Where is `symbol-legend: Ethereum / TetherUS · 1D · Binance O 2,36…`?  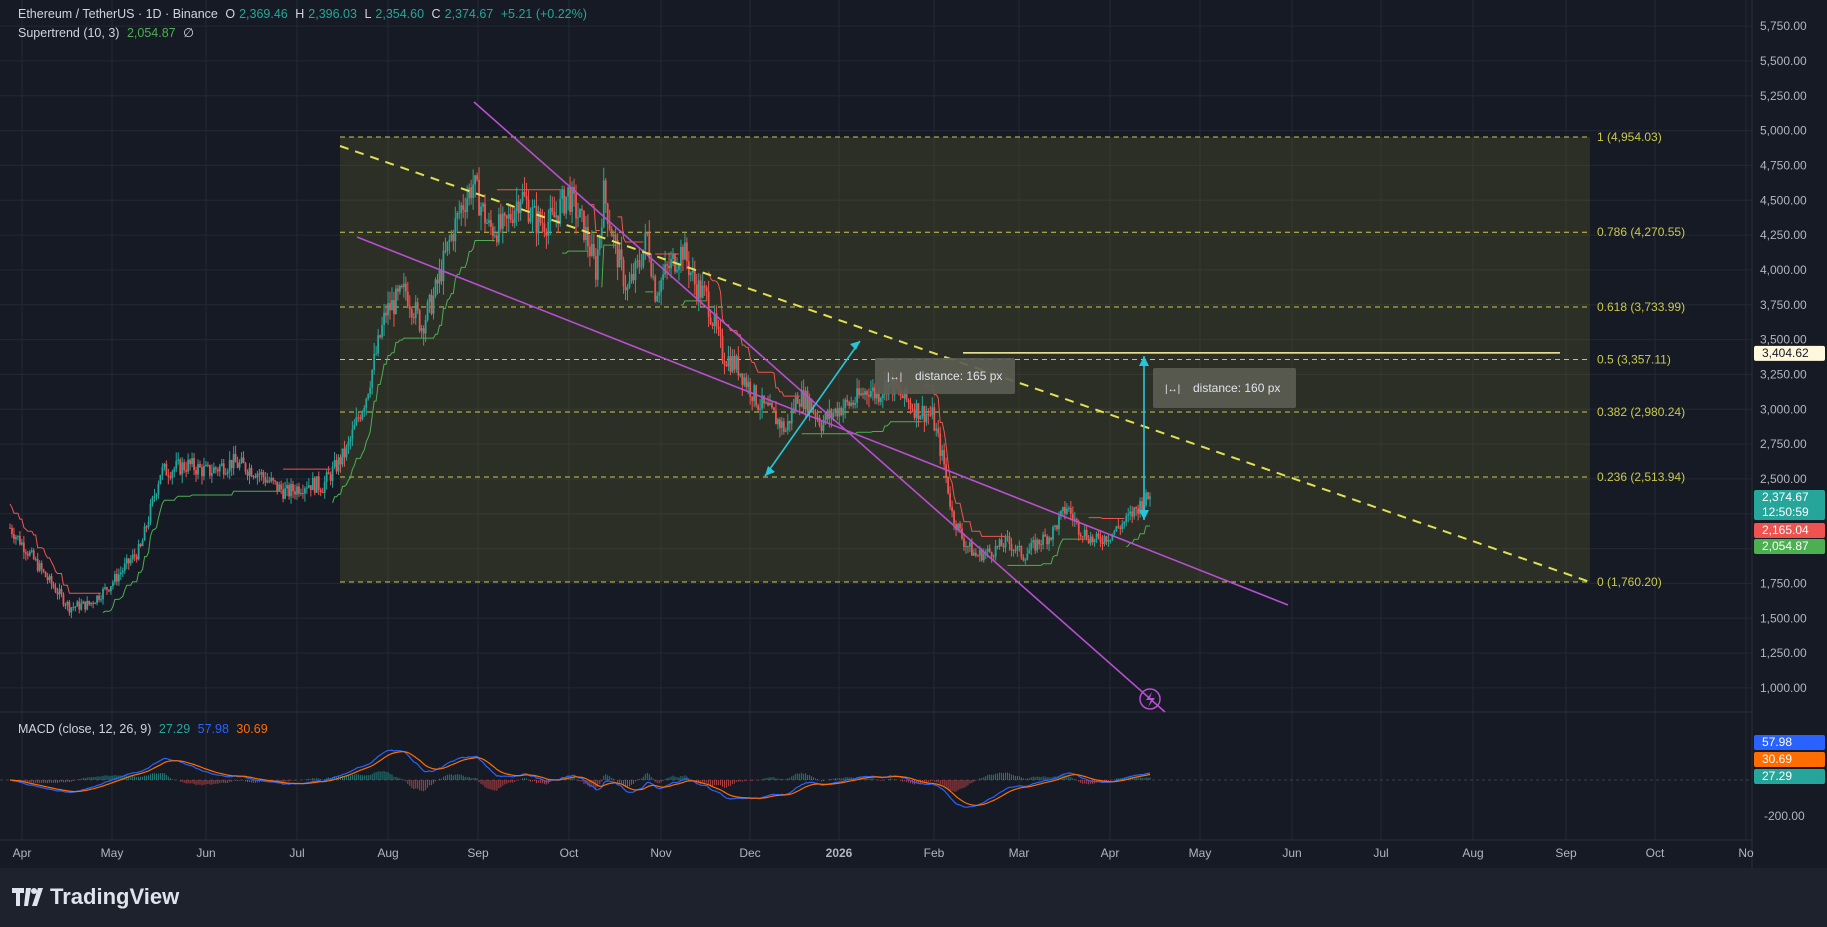
symbol-legend: Ethereum / TetherUS · 1D · Binance O 2,36… is located at coordinates (304, 14).